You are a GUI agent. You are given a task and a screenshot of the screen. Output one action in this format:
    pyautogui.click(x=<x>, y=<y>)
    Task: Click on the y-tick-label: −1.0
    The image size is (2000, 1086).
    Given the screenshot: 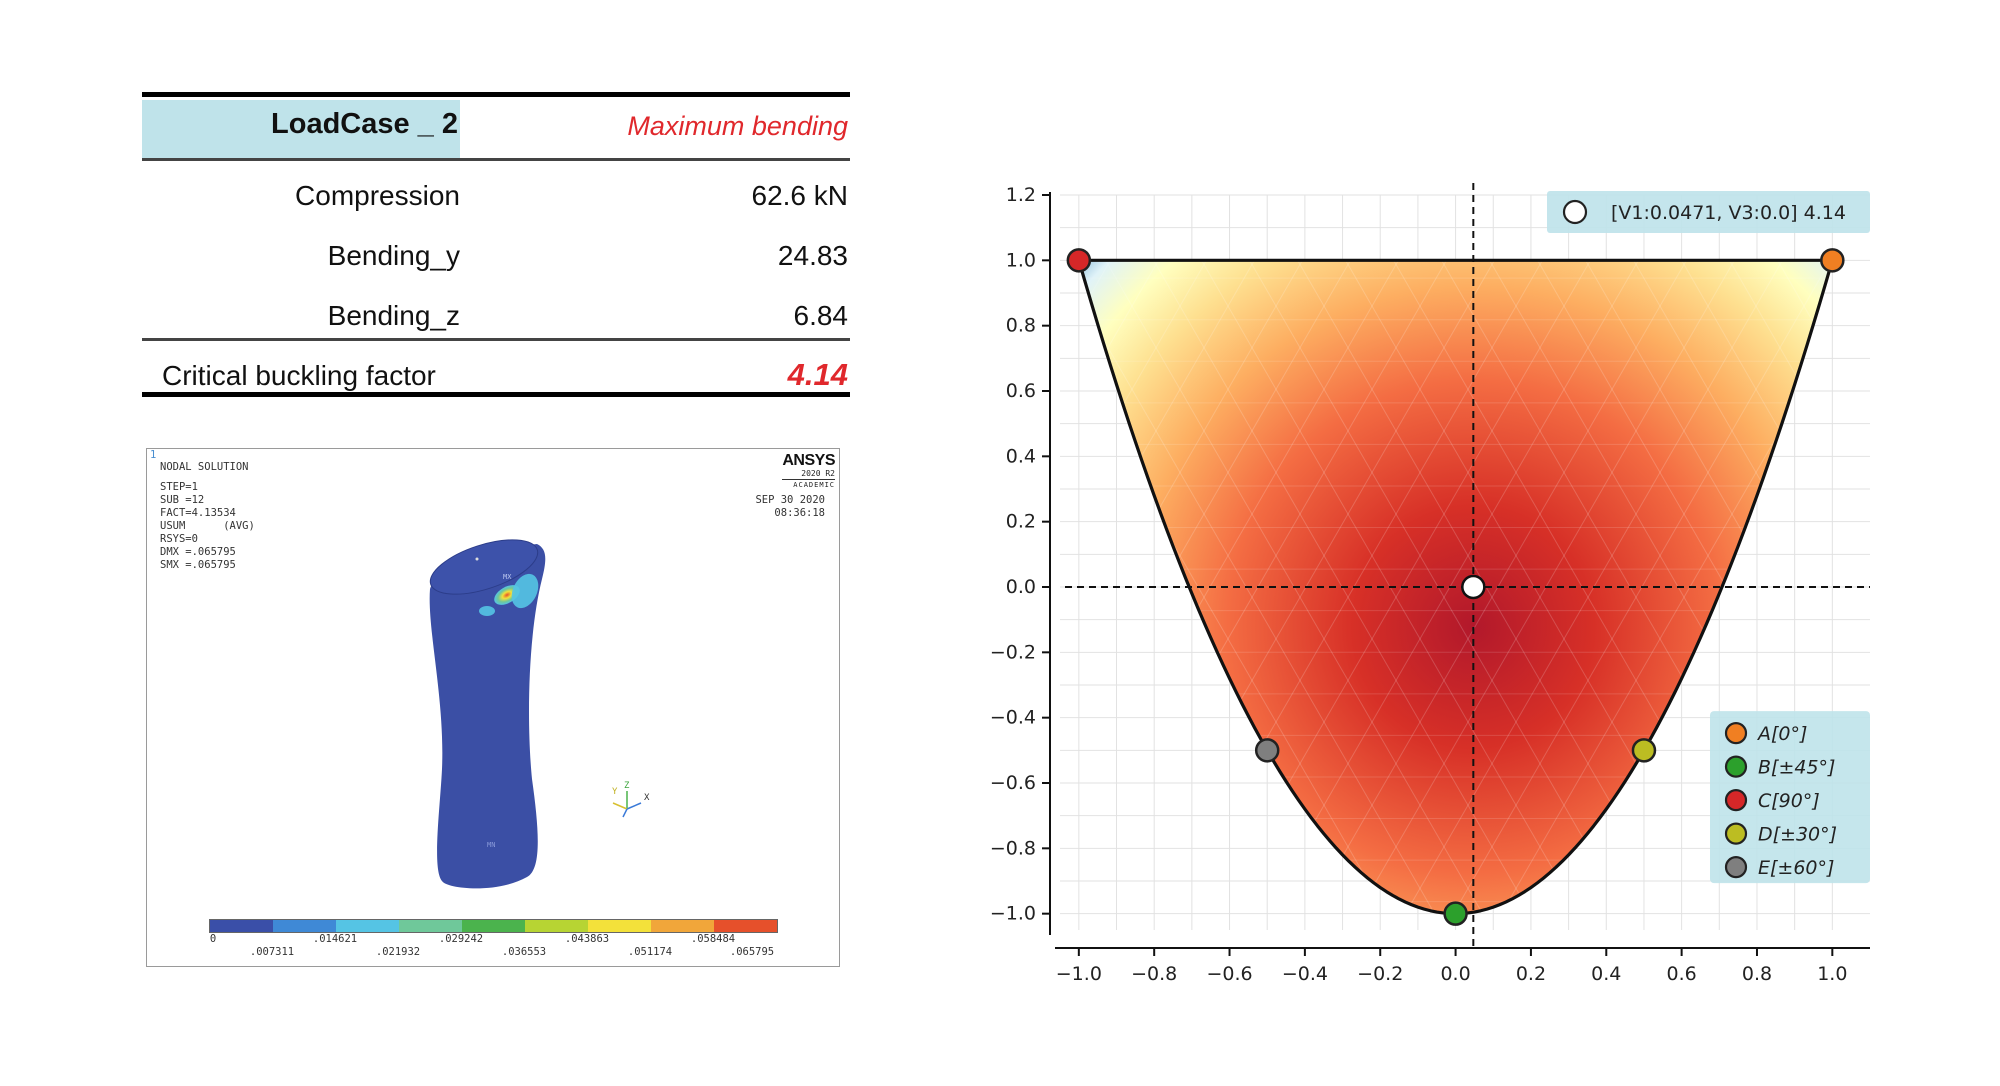 What is the action you would take?
    pyautogui.click(x=1013, y=914)
    